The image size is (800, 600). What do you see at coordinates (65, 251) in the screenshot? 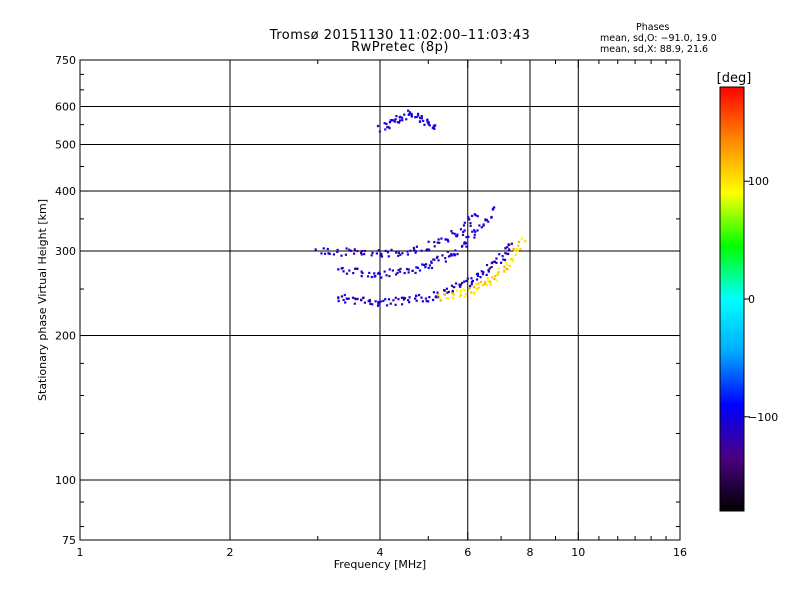
I see `y-tick-label: 300` at bounding box center [65, 251].